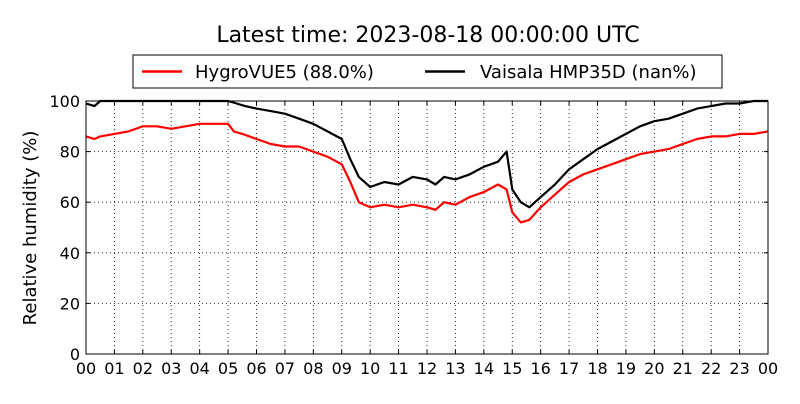 Image resolution: width=800 pixels, height=404 pixels. What do you see at coordinates (370, 368) in the screenshot?
I see `x-tick-label: 10` at bounding box center [370, 368].